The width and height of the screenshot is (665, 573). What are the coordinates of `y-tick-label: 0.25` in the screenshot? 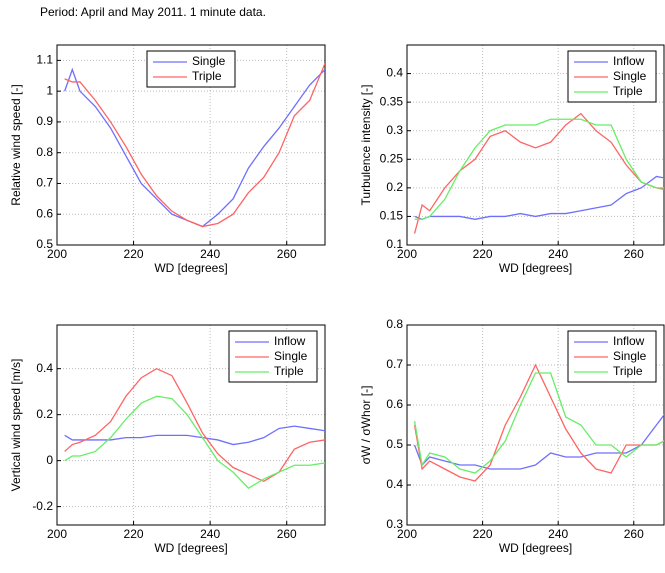 It's located at (392, 158).